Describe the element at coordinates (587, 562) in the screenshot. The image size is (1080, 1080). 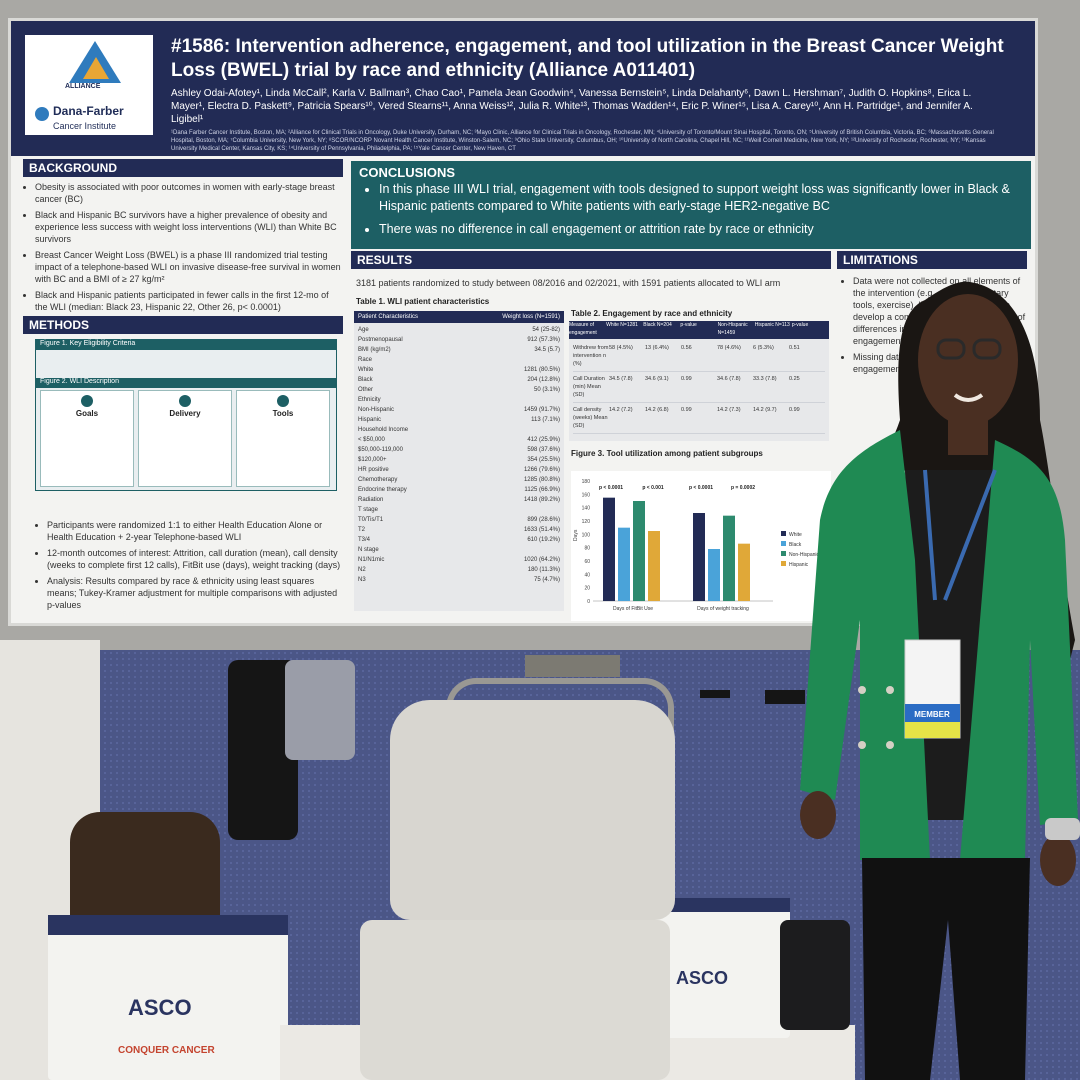
I see `y-tick-label: 60` at that location.